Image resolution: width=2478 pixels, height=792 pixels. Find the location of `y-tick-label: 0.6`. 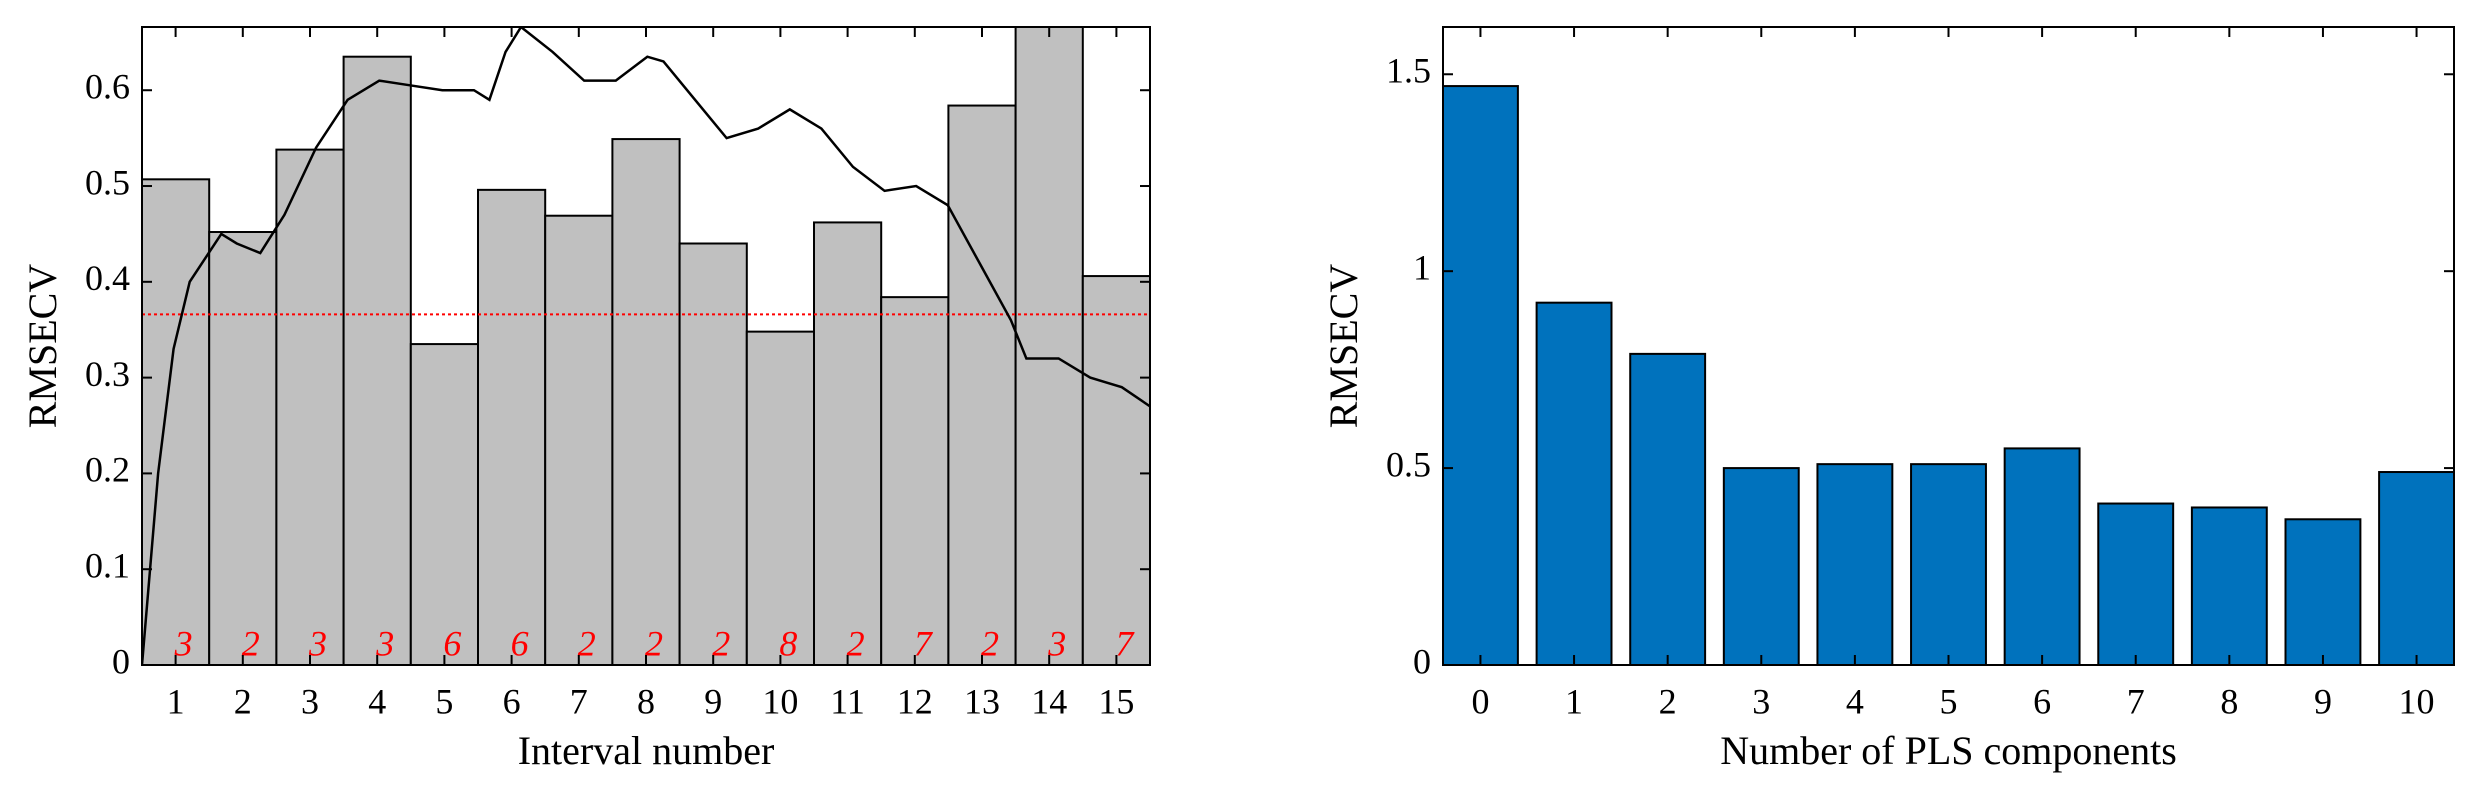

y-tick-label: 0.6 is located at coordinates (107, 86).